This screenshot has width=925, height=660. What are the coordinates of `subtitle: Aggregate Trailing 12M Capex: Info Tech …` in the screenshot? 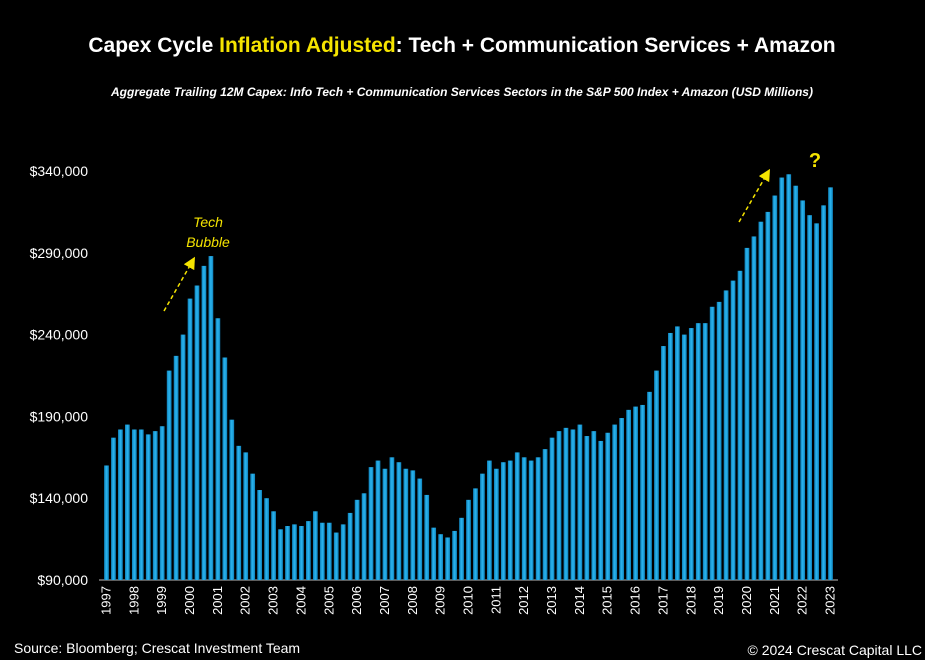 It's located at (461, 92).